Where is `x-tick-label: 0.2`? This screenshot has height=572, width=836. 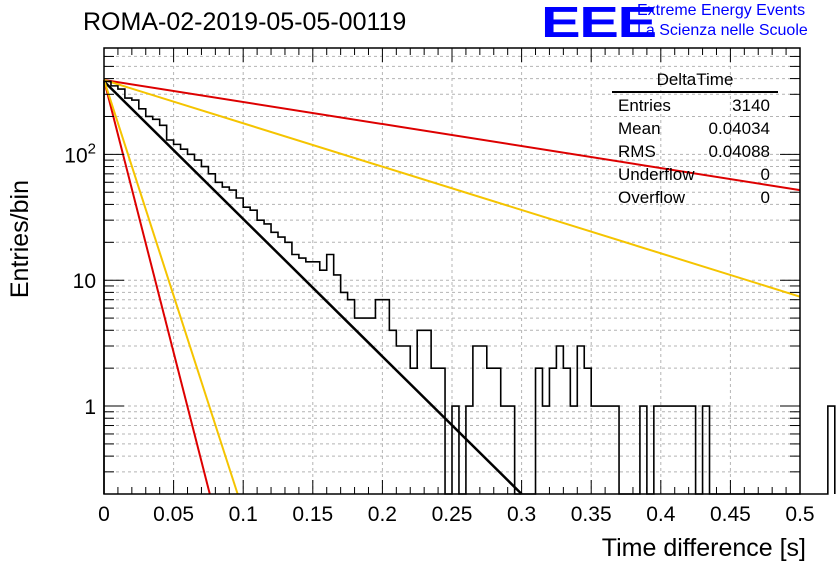
x-tick-label: 0.2 is located at coordinates (382, 514).